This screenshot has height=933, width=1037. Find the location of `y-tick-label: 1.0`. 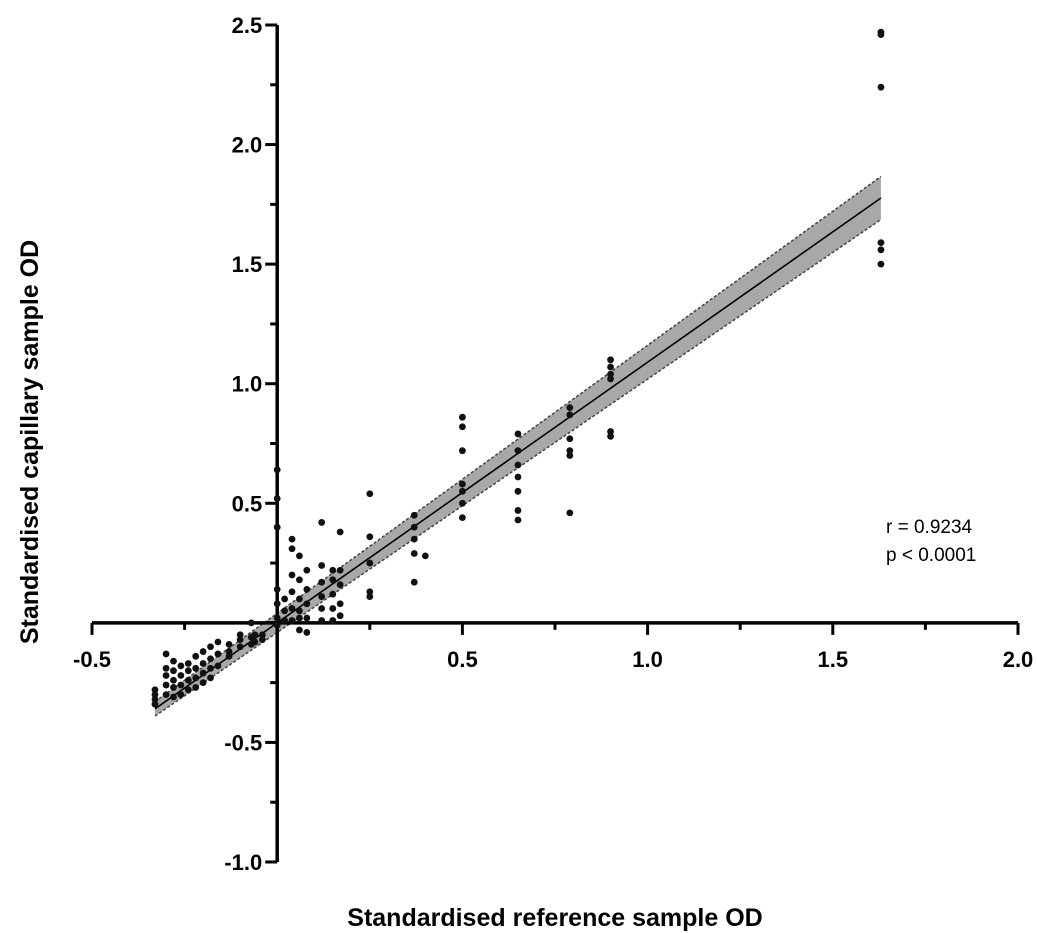

y-tick-label: 1.0 is located at coordinates (247, 384).